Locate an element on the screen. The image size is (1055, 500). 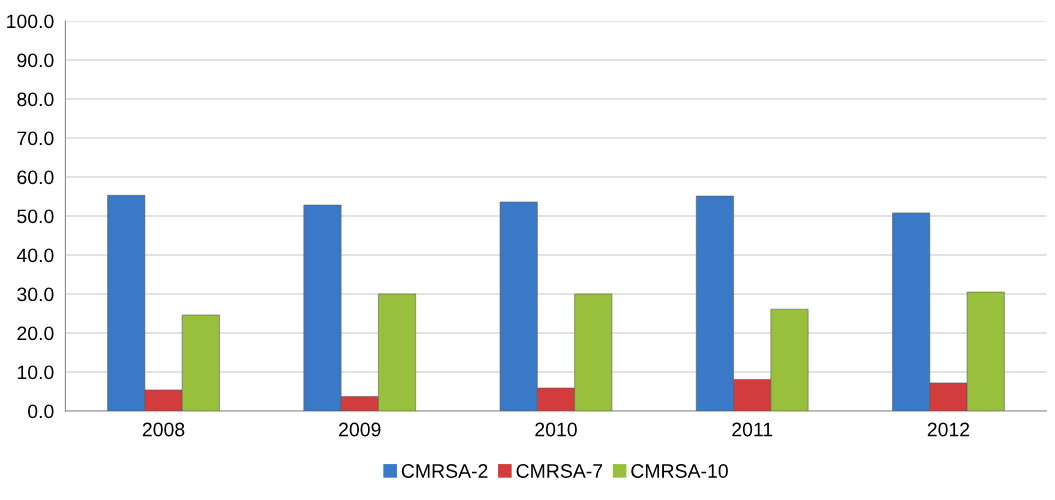
y-tick-label: 0.0 is located at coordinates (41, 411).